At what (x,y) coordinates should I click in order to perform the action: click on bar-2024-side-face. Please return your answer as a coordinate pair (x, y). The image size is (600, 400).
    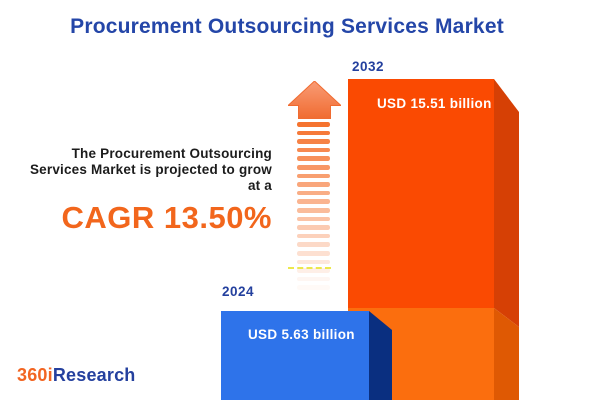
    Looking at the image, I should click on (380, 355).